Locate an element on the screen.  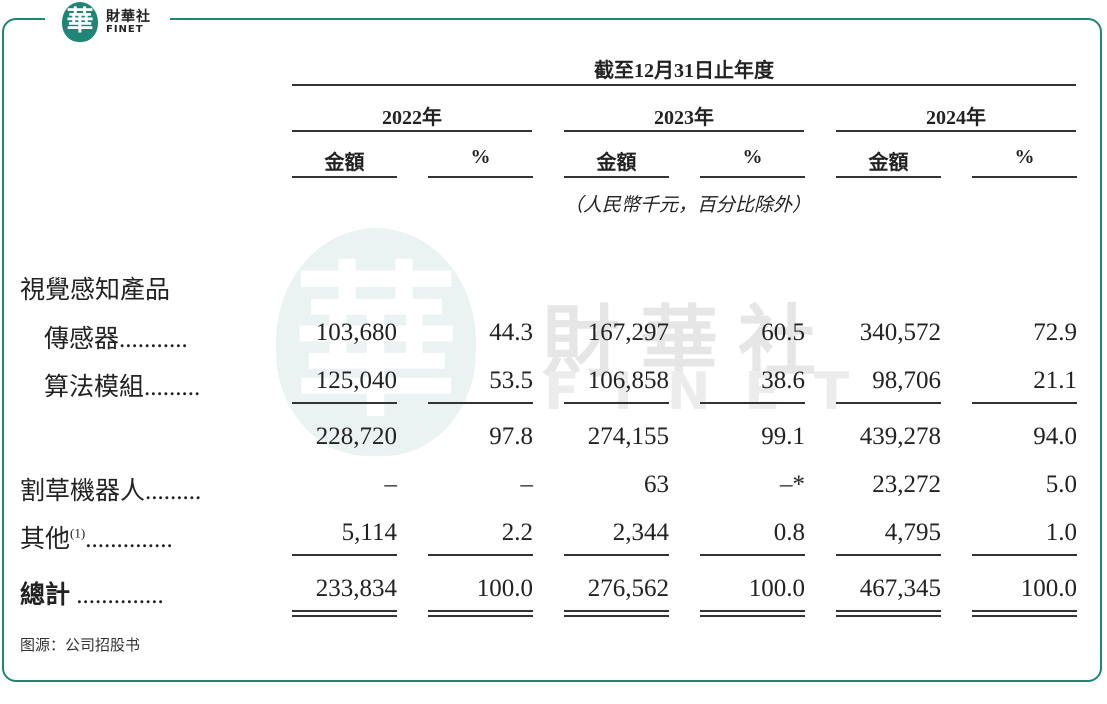
cell: 99.1 is located at coordinates (783, 436).